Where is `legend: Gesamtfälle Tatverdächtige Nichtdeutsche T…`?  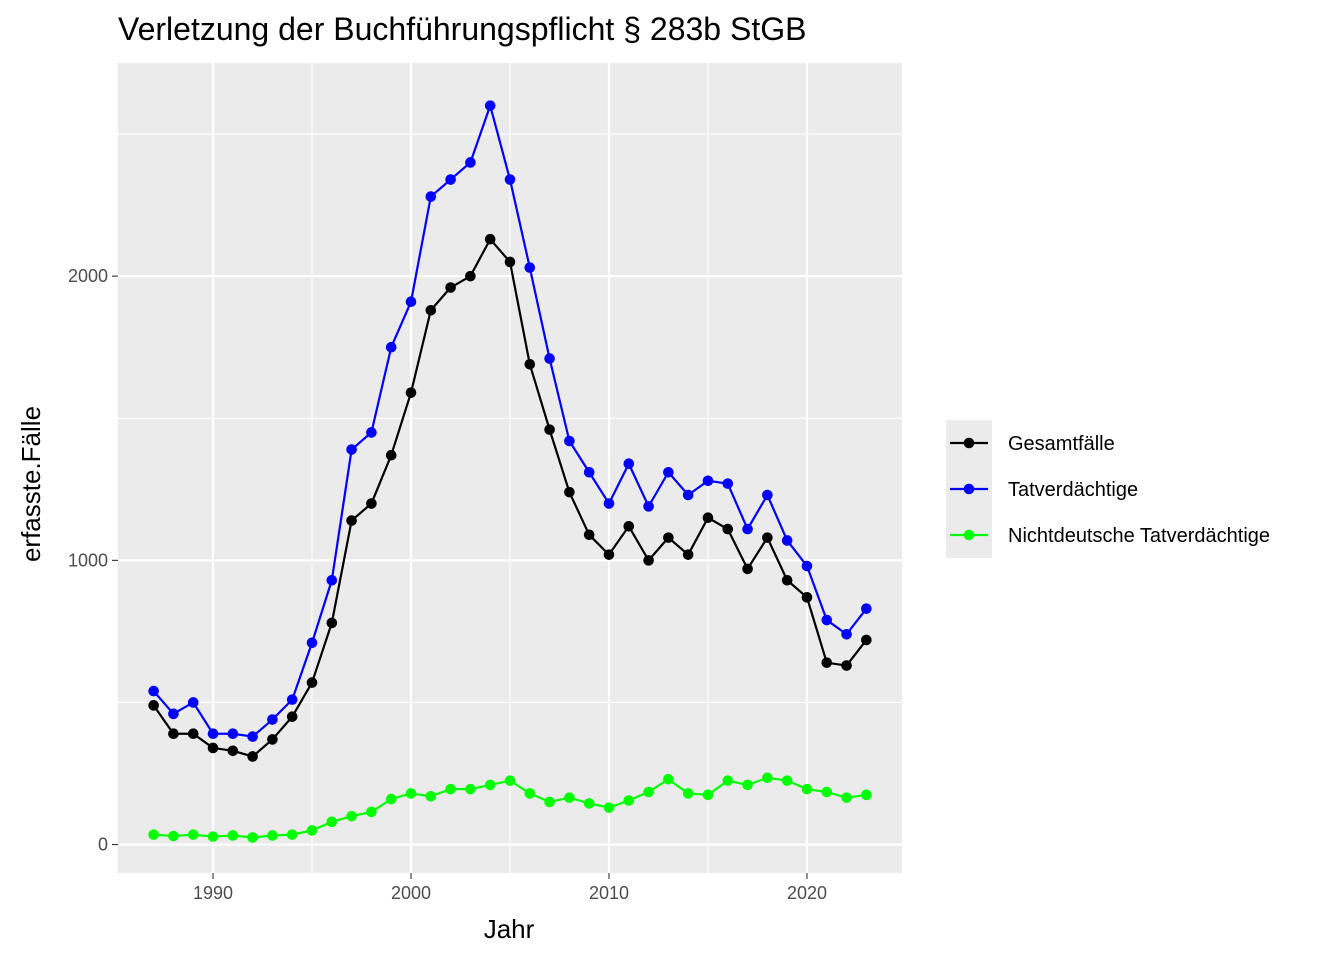 legend: Gesamtfälle Tatverdächtige Nichtdeutsche T… is located at coordinates (1108, 489).